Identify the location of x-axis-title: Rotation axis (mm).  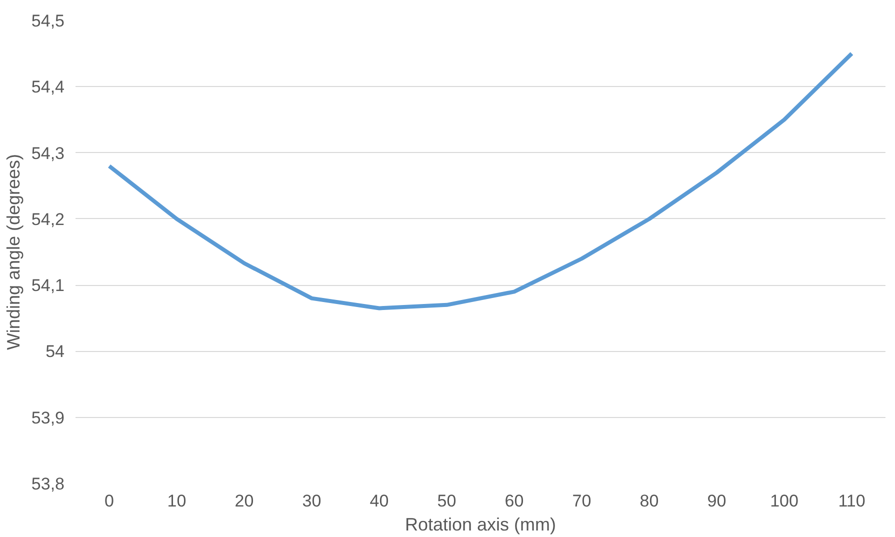
(480, 524).